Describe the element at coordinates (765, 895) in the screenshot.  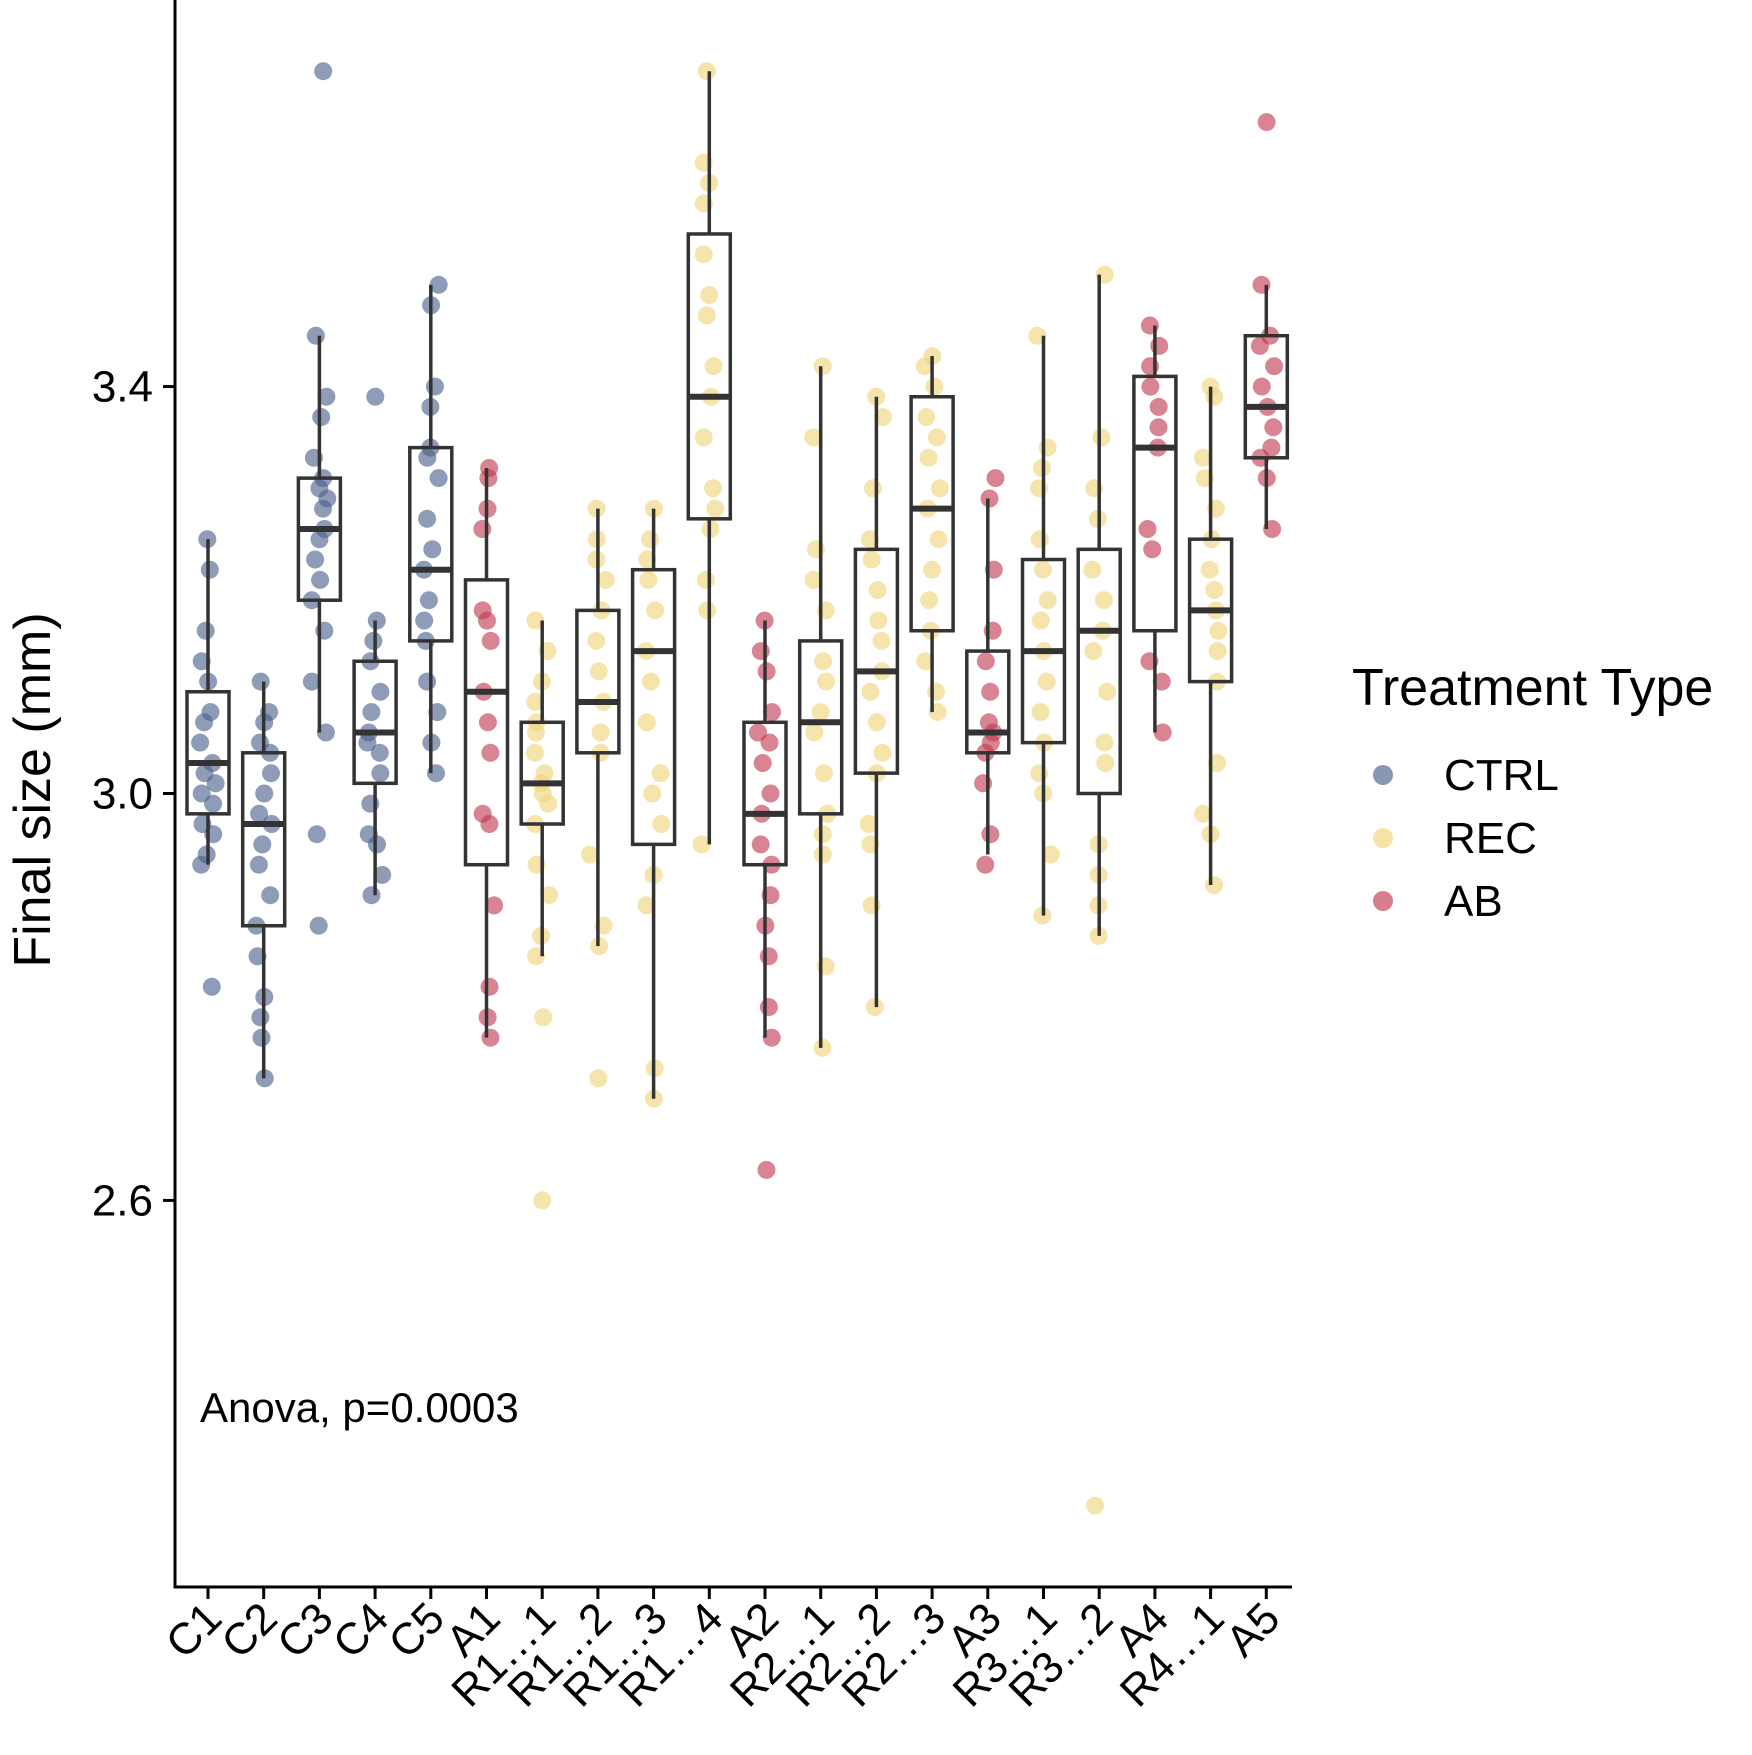
I see `group-A2` at that location.